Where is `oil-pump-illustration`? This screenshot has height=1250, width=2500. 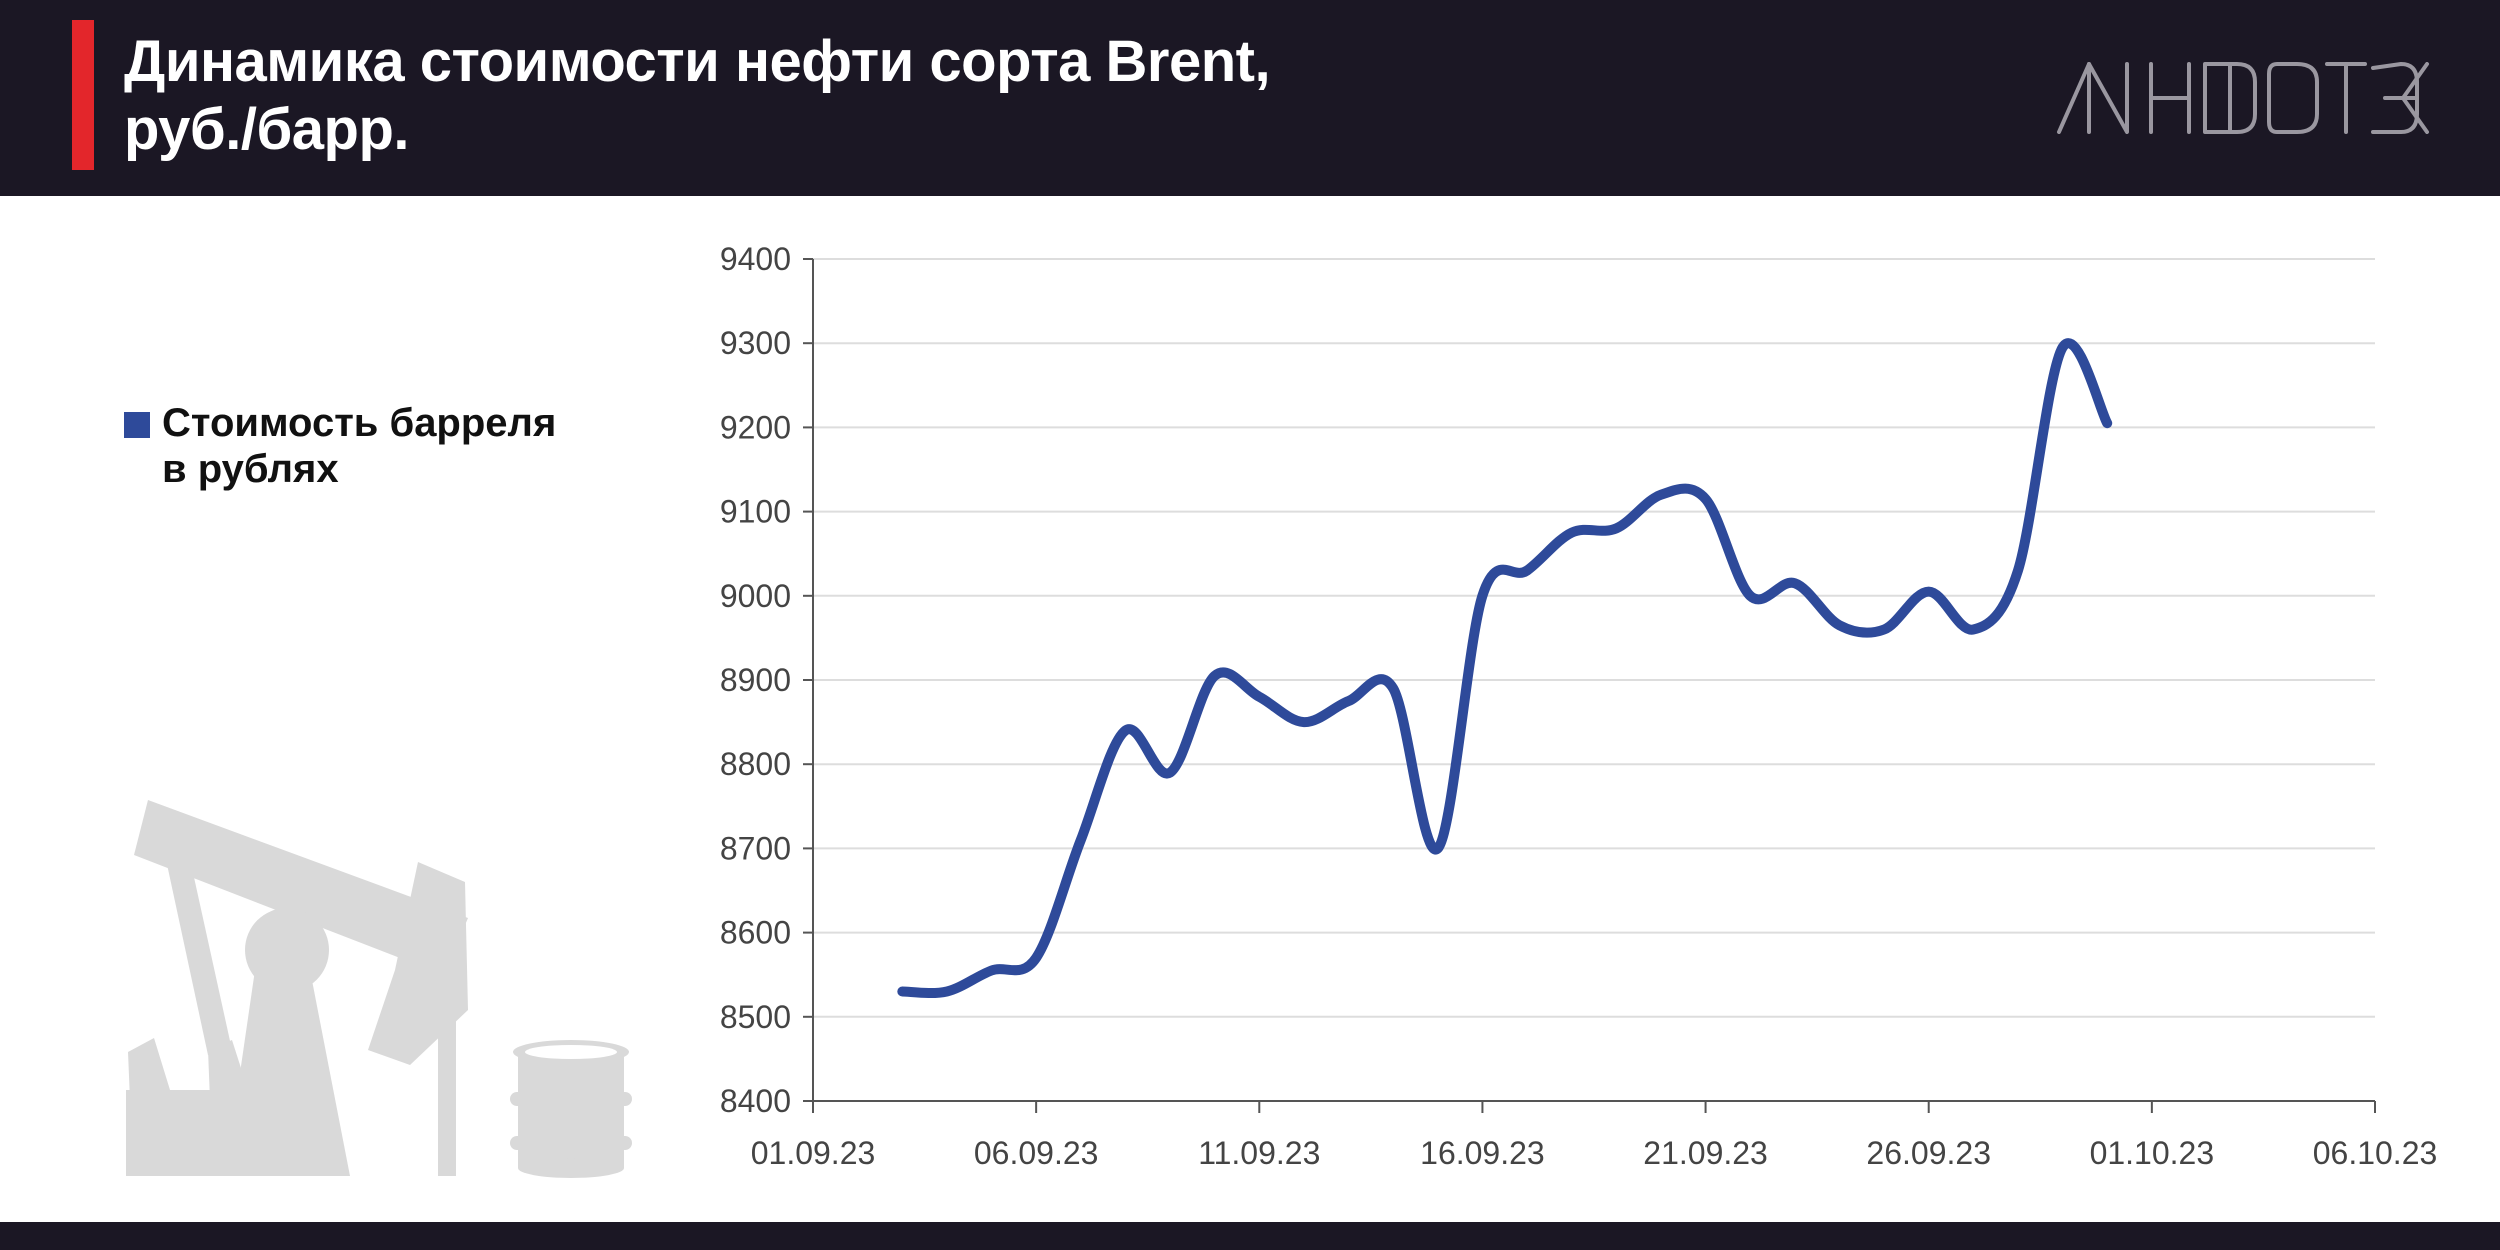
oil-pump-illustration is located at coordinates (379, 989).